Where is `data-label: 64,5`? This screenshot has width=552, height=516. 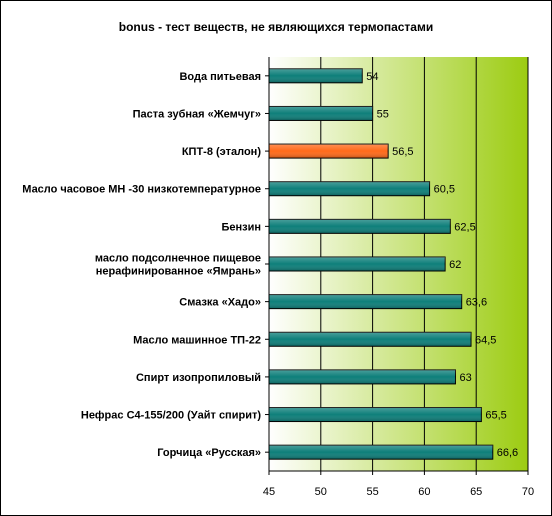 data-label: 64,5 is located at coordinates (485, 340).